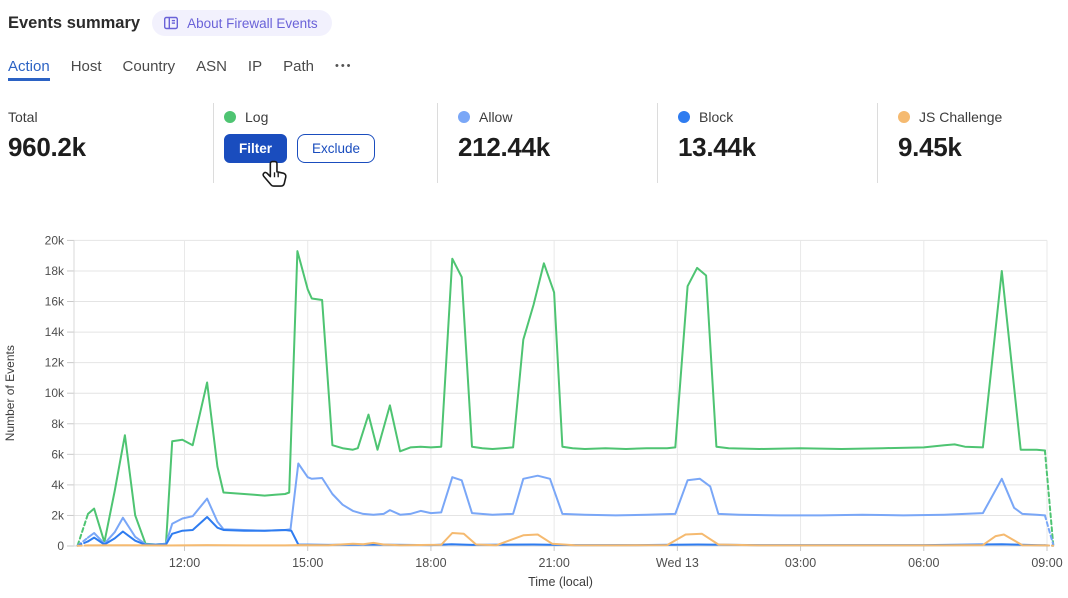 The width and height of the screenshot is (1068, 598). I want to click on log-hover-actions: Filter Exclude, so click(330, 148).